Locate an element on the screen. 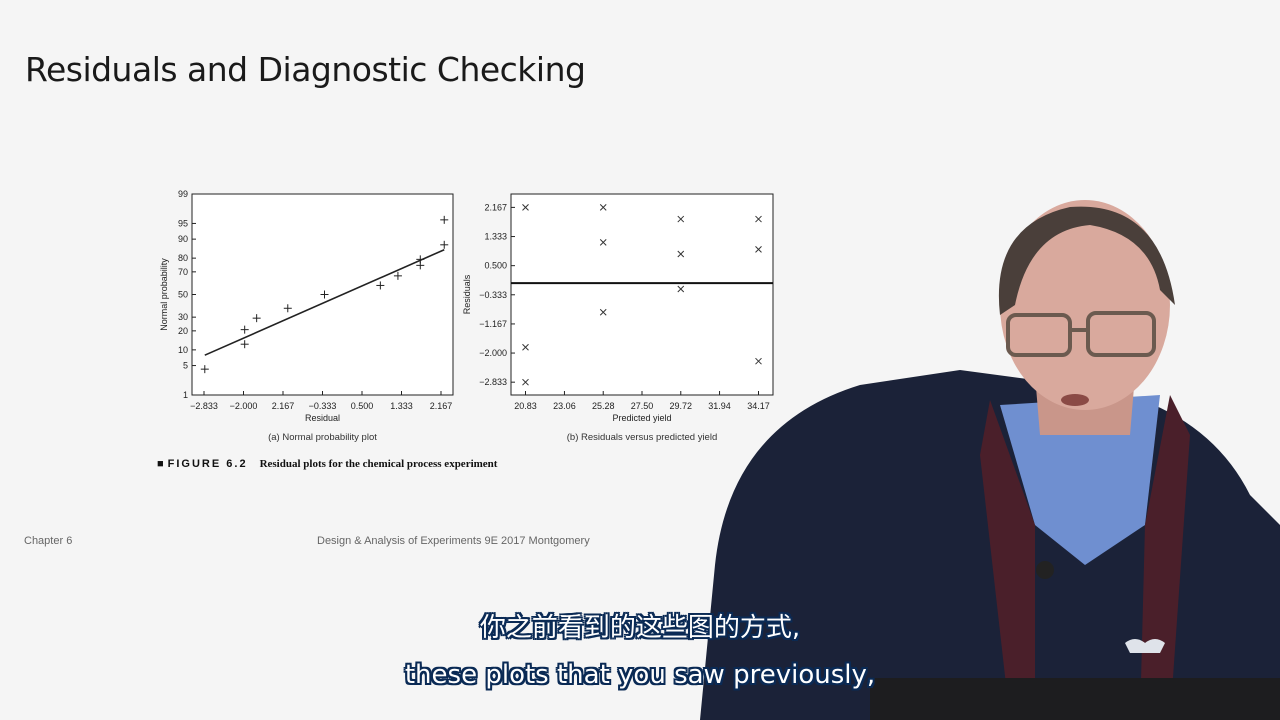  x-tick-label: 29.72 is located at coordinates (681, 406).